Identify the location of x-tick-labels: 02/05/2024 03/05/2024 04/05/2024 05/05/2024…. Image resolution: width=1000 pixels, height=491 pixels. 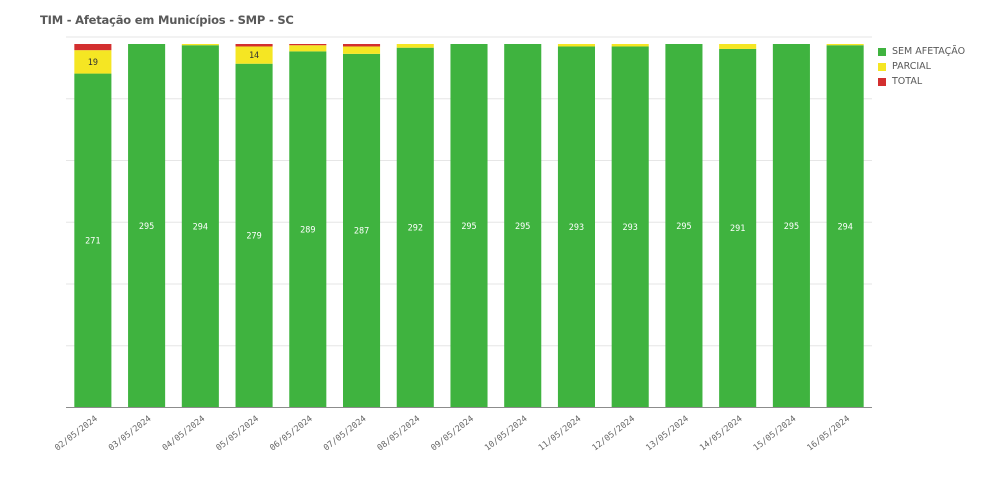
(452, 433).